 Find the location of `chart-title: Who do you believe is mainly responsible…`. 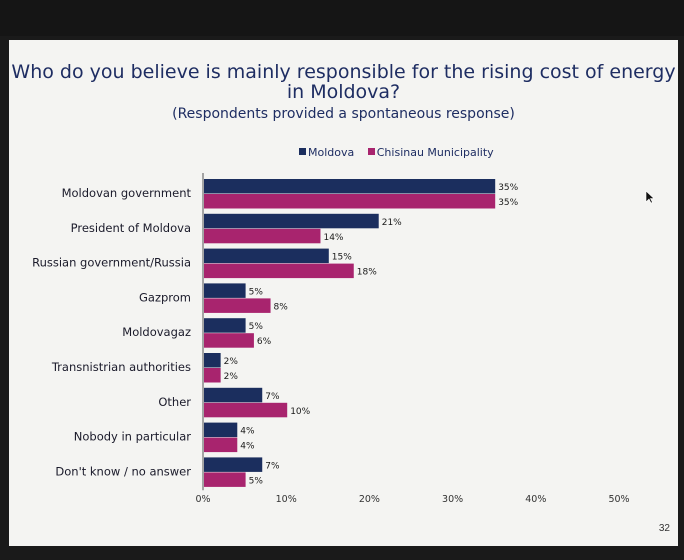

chart-title: Who do you believe is mainly responsible… is located at coordinates (343, 82).